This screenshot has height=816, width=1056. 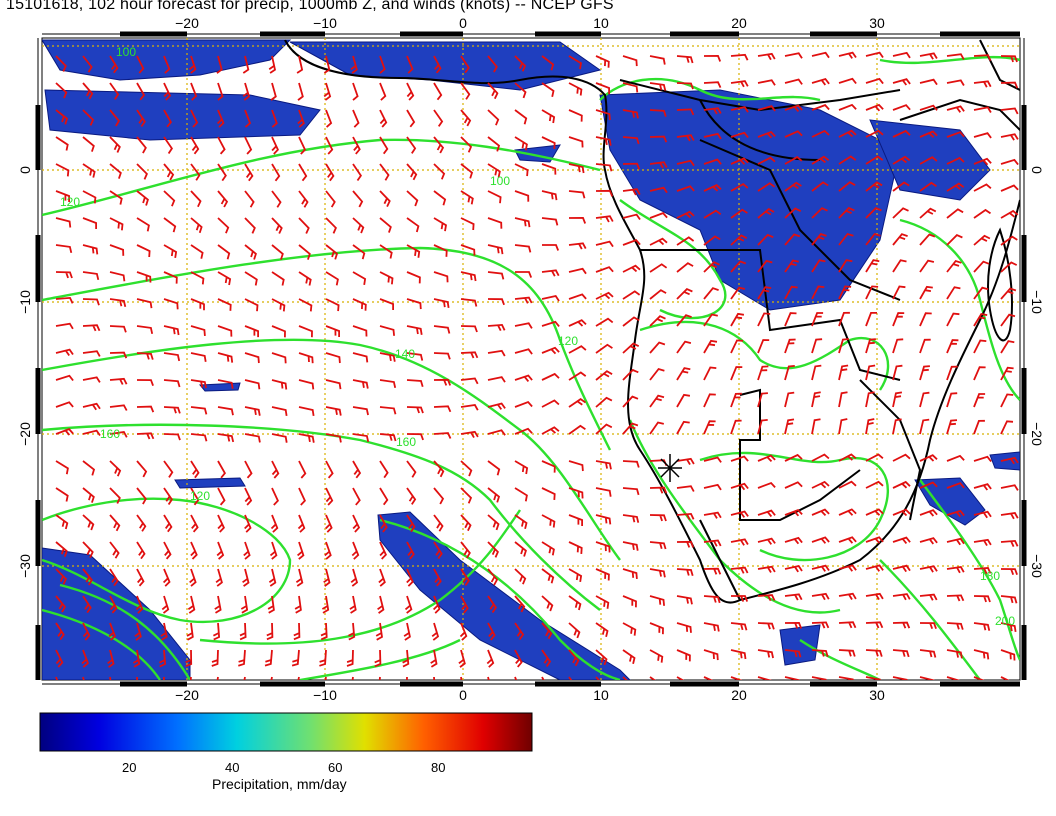 I want to click on lon-tick-label: 30, so click(x=877, y=23).